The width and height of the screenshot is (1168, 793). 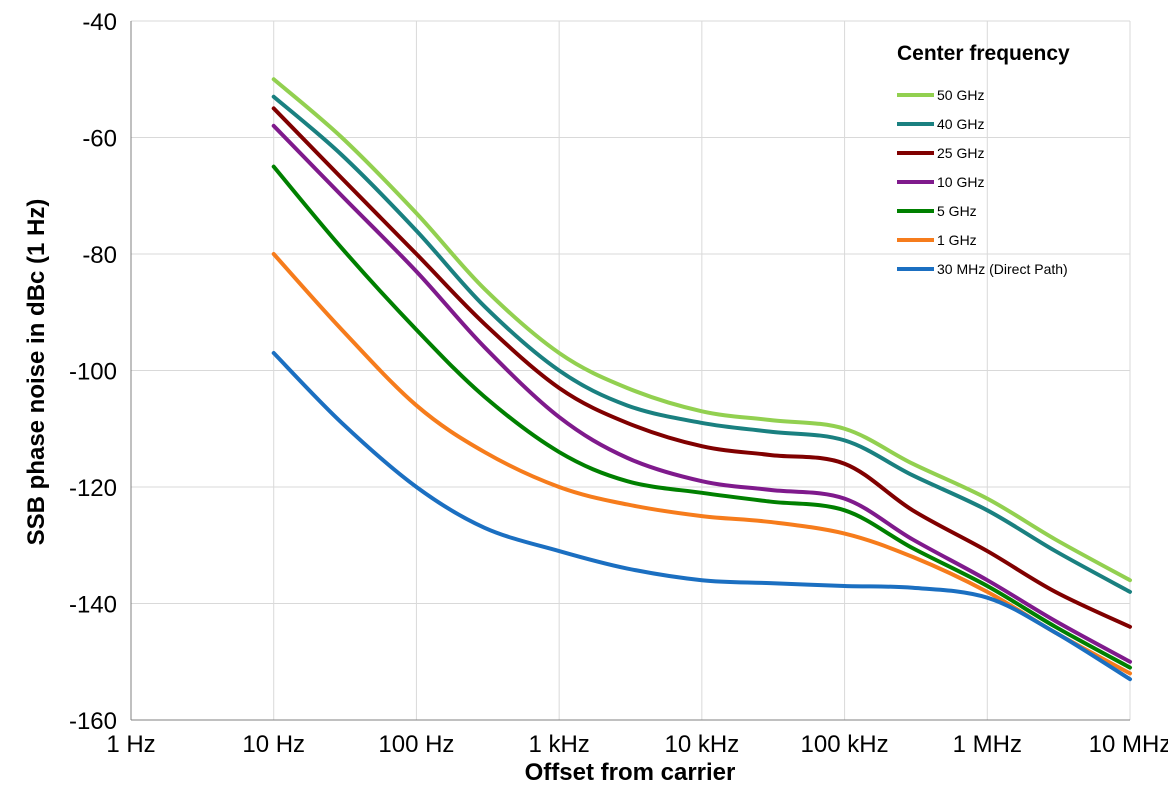 I want to click on x-axis-title: Offset from carrier, so click(x=630, y=772).